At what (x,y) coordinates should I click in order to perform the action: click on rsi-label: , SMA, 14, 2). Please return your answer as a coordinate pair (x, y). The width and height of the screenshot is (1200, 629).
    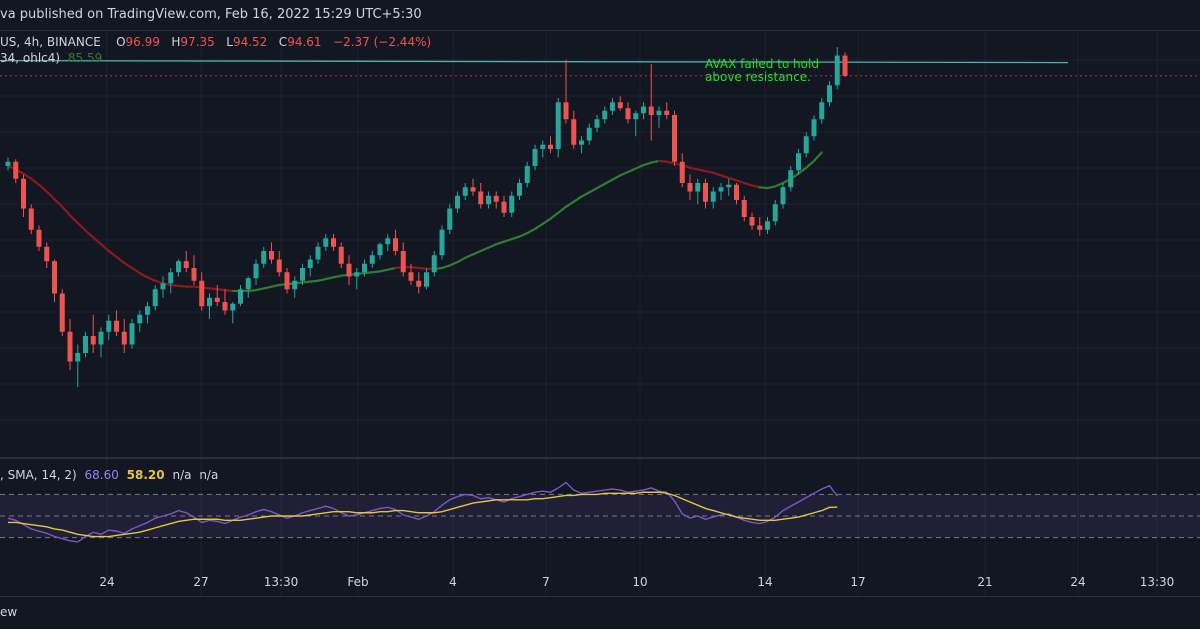
    Looking at the image, I should click on (38, 475).